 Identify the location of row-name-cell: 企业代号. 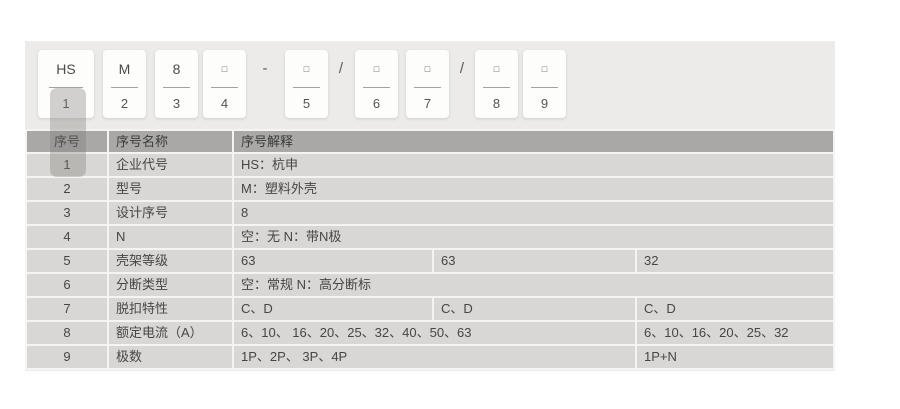
(170, 165).